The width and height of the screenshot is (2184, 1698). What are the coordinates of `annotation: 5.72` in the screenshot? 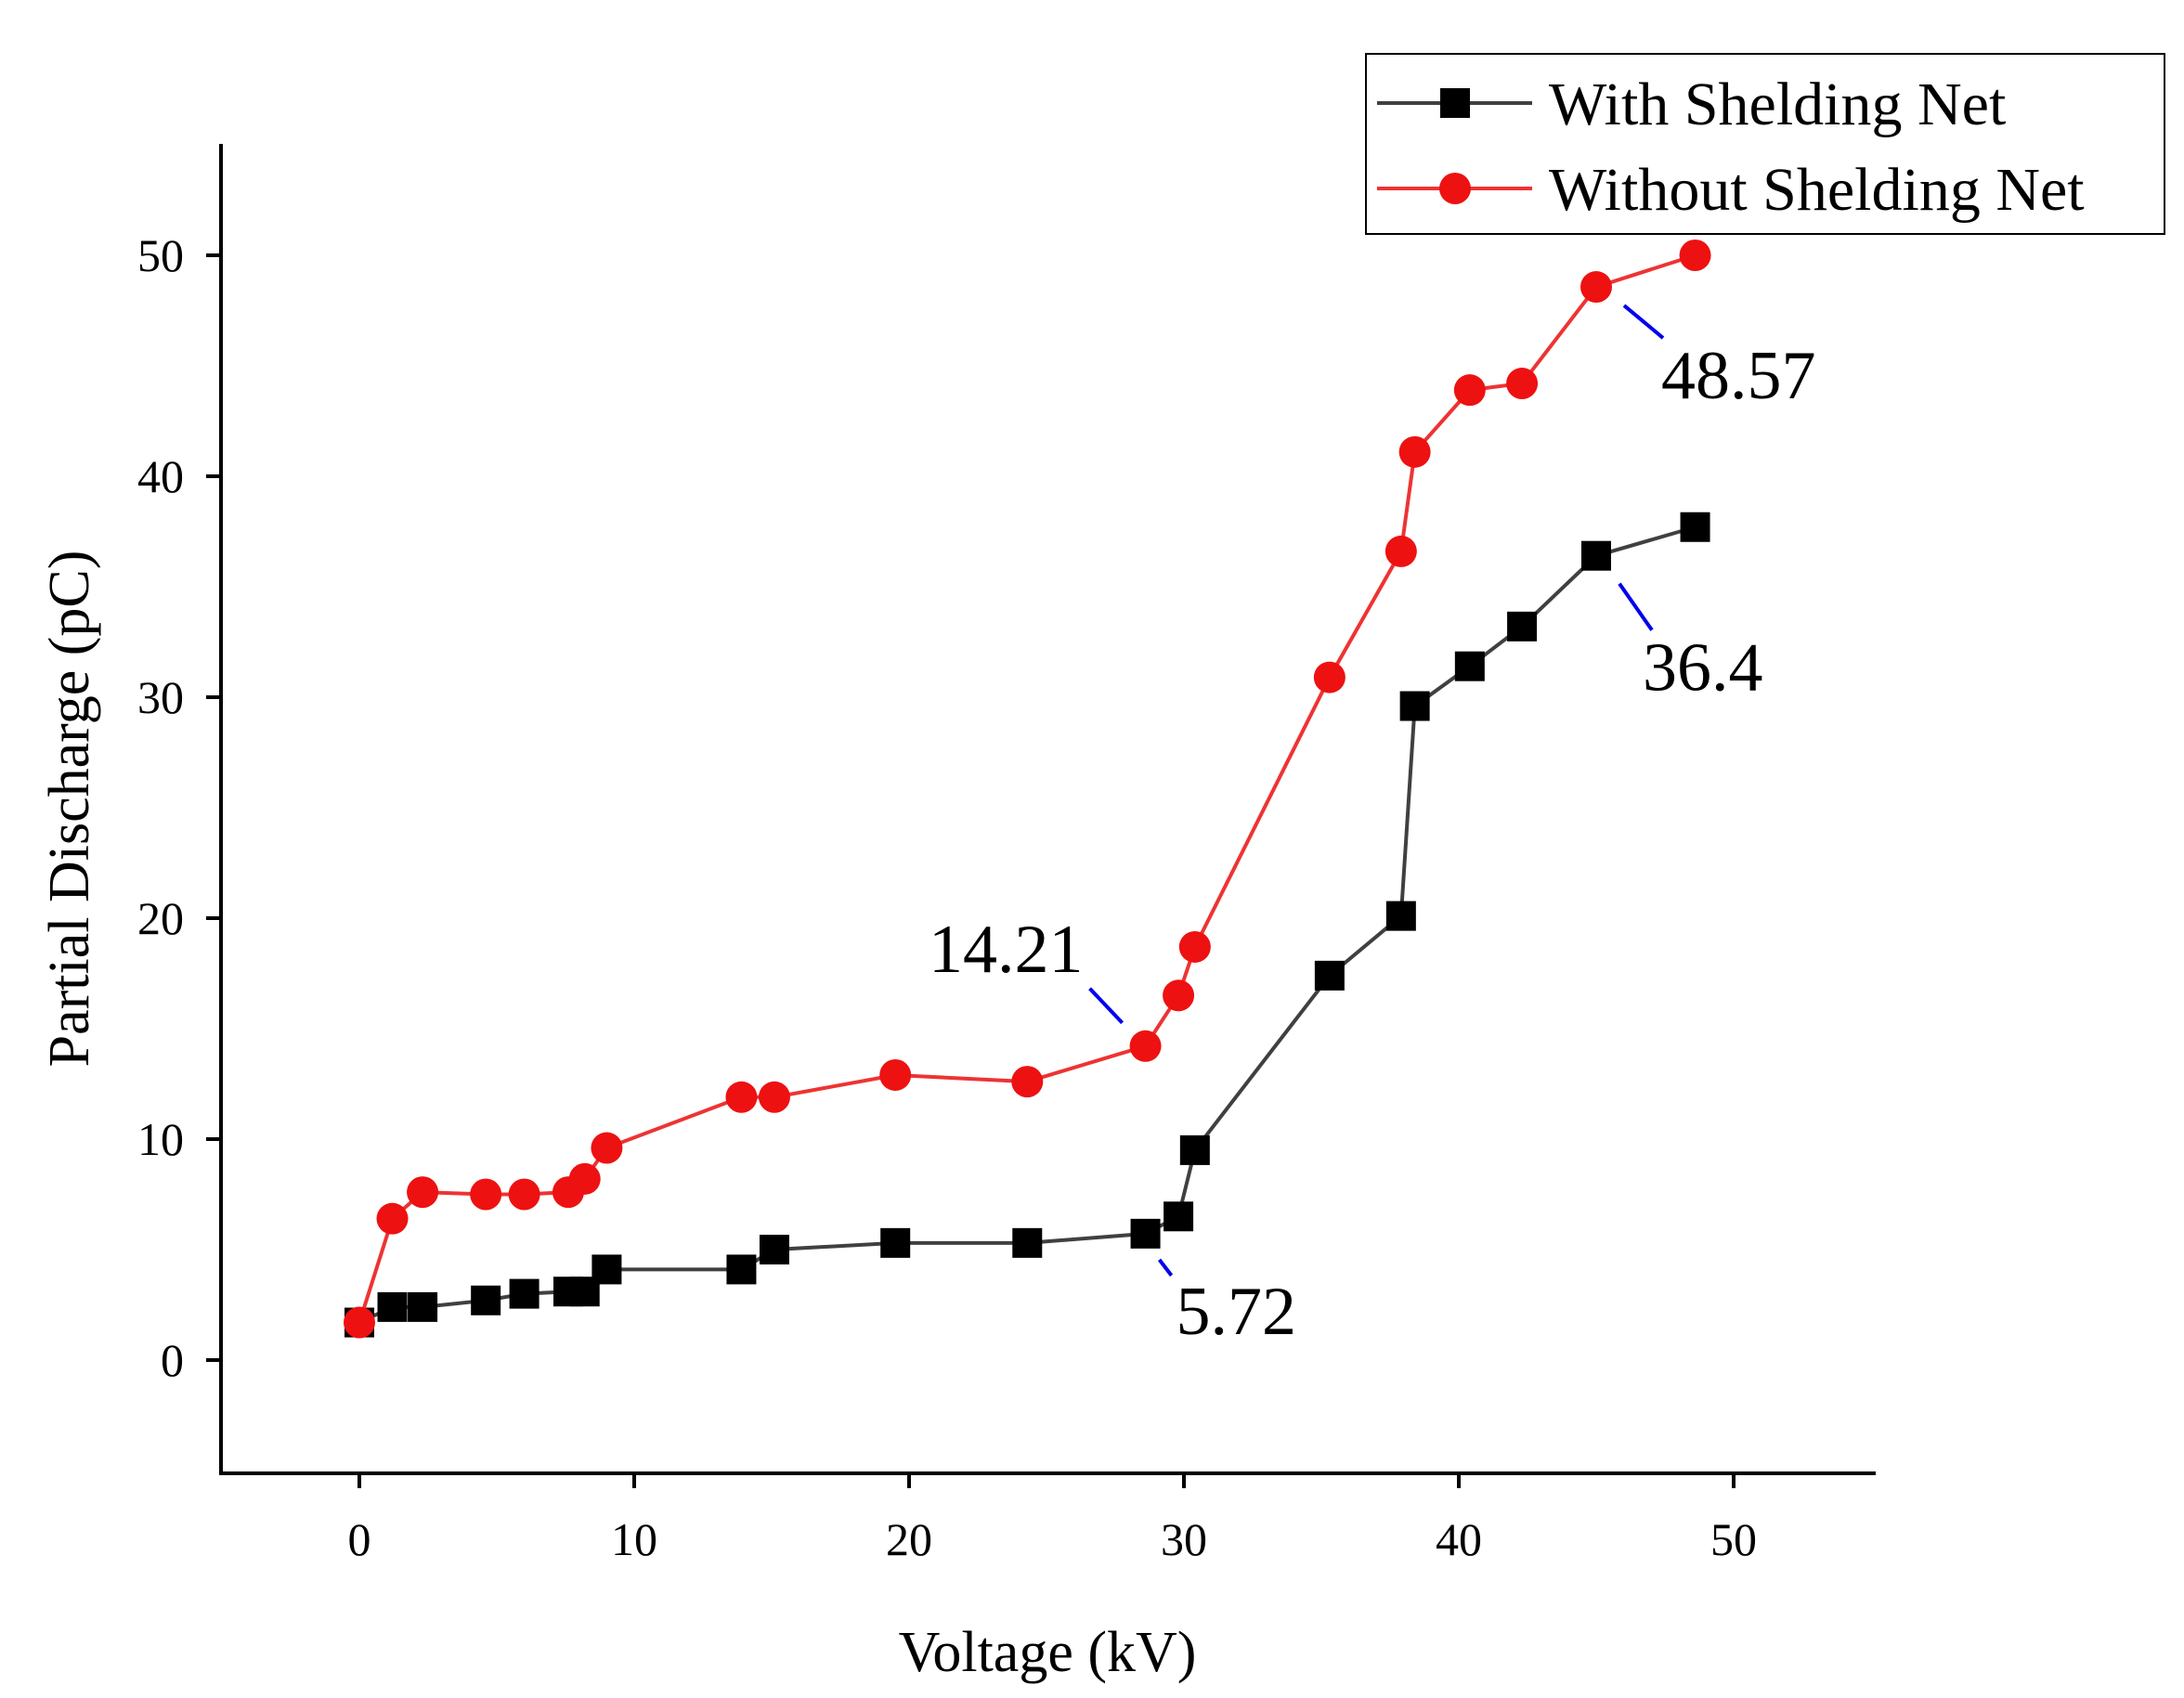 It's located at (1227, 1304).